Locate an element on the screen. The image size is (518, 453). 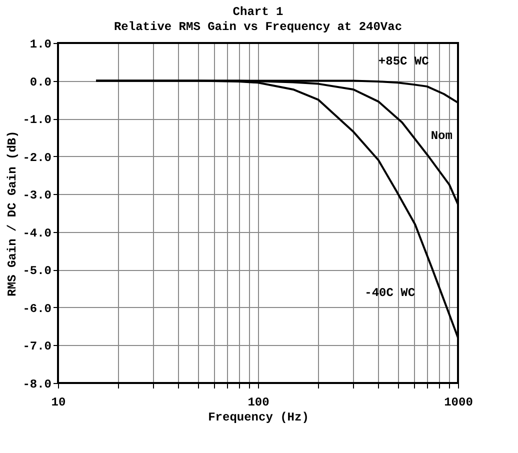
y-tick-label: -6.0 is located at coordinates (37, 309).